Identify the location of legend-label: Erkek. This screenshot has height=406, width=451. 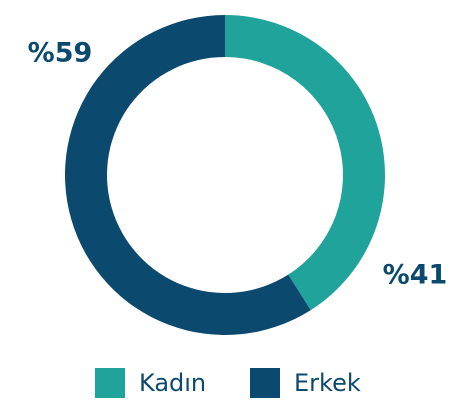
(327, 383).